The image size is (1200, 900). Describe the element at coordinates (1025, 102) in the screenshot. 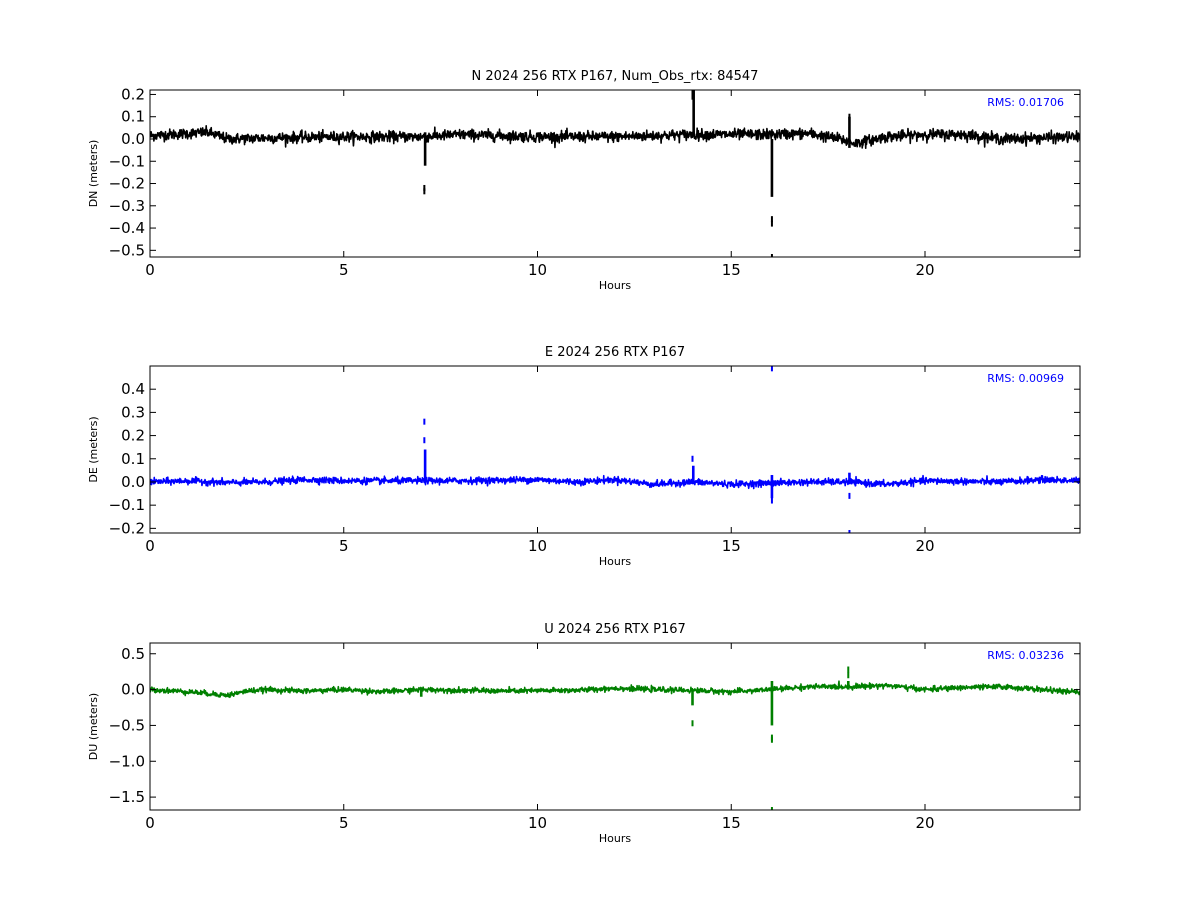

I see `rms-annotation: RMS: 0.01706` at that location.